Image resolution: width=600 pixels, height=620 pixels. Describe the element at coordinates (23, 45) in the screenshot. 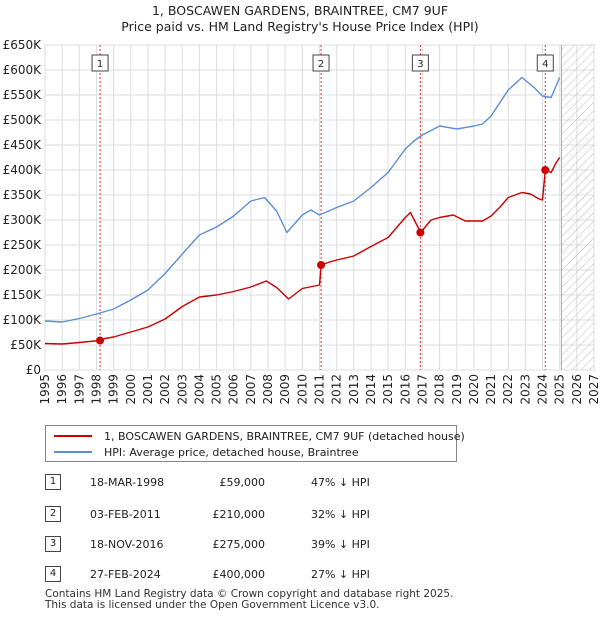

I see `y-tick-label: £650K` at that location.